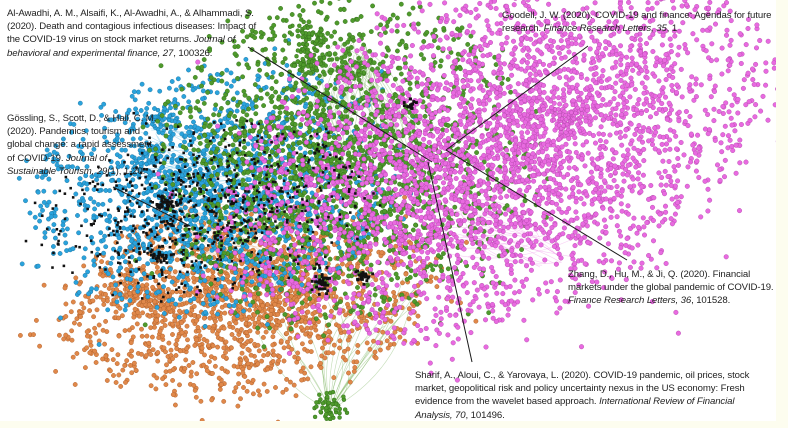  Describe the element at coordinates (517, 98) in the screenshot. I see `pointer-line-goodell` at that location.